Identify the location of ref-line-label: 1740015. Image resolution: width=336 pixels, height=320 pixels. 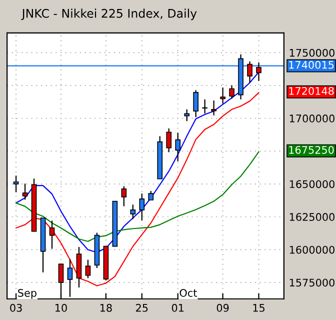
(311, 64).